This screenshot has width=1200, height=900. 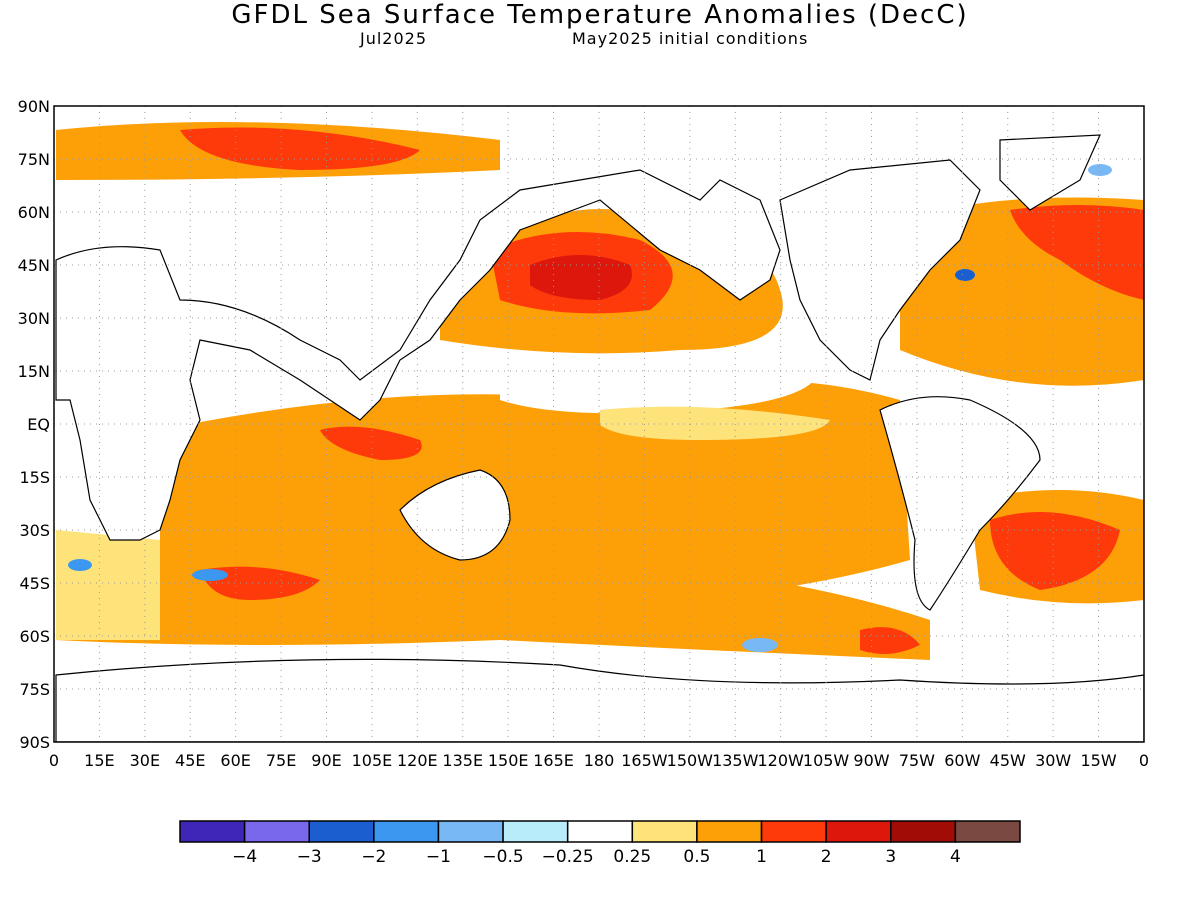 I want to click on latitude-label: 90S, so click(x=34, y=742).